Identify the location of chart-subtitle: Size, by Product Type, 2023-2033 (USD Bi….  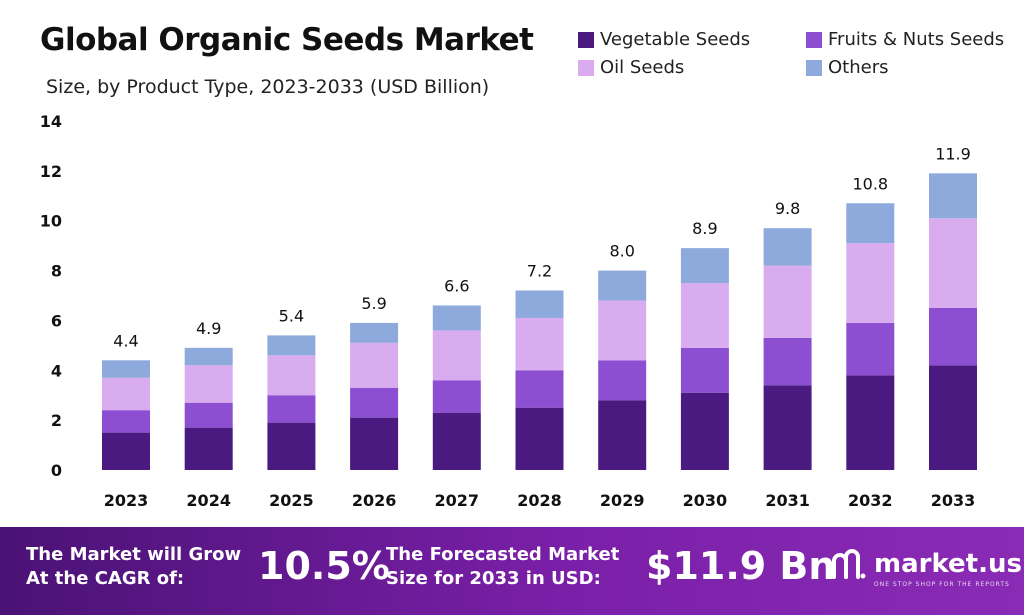
(268, 87).